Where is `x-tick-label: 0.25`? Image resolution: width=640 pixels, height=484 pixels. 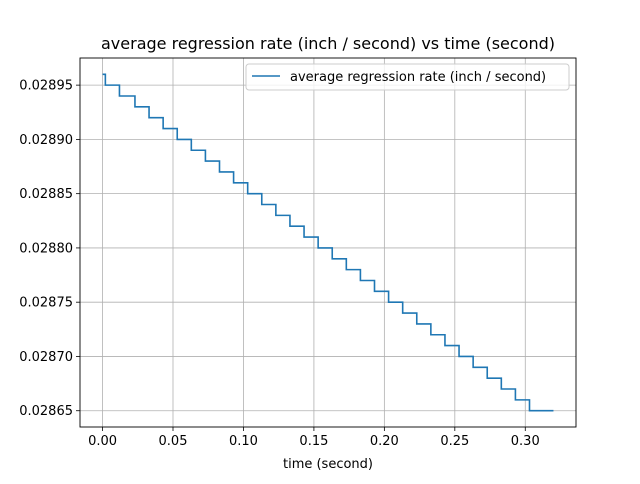 x-tick-label: 0.25 is located at coordinates (454, 441).